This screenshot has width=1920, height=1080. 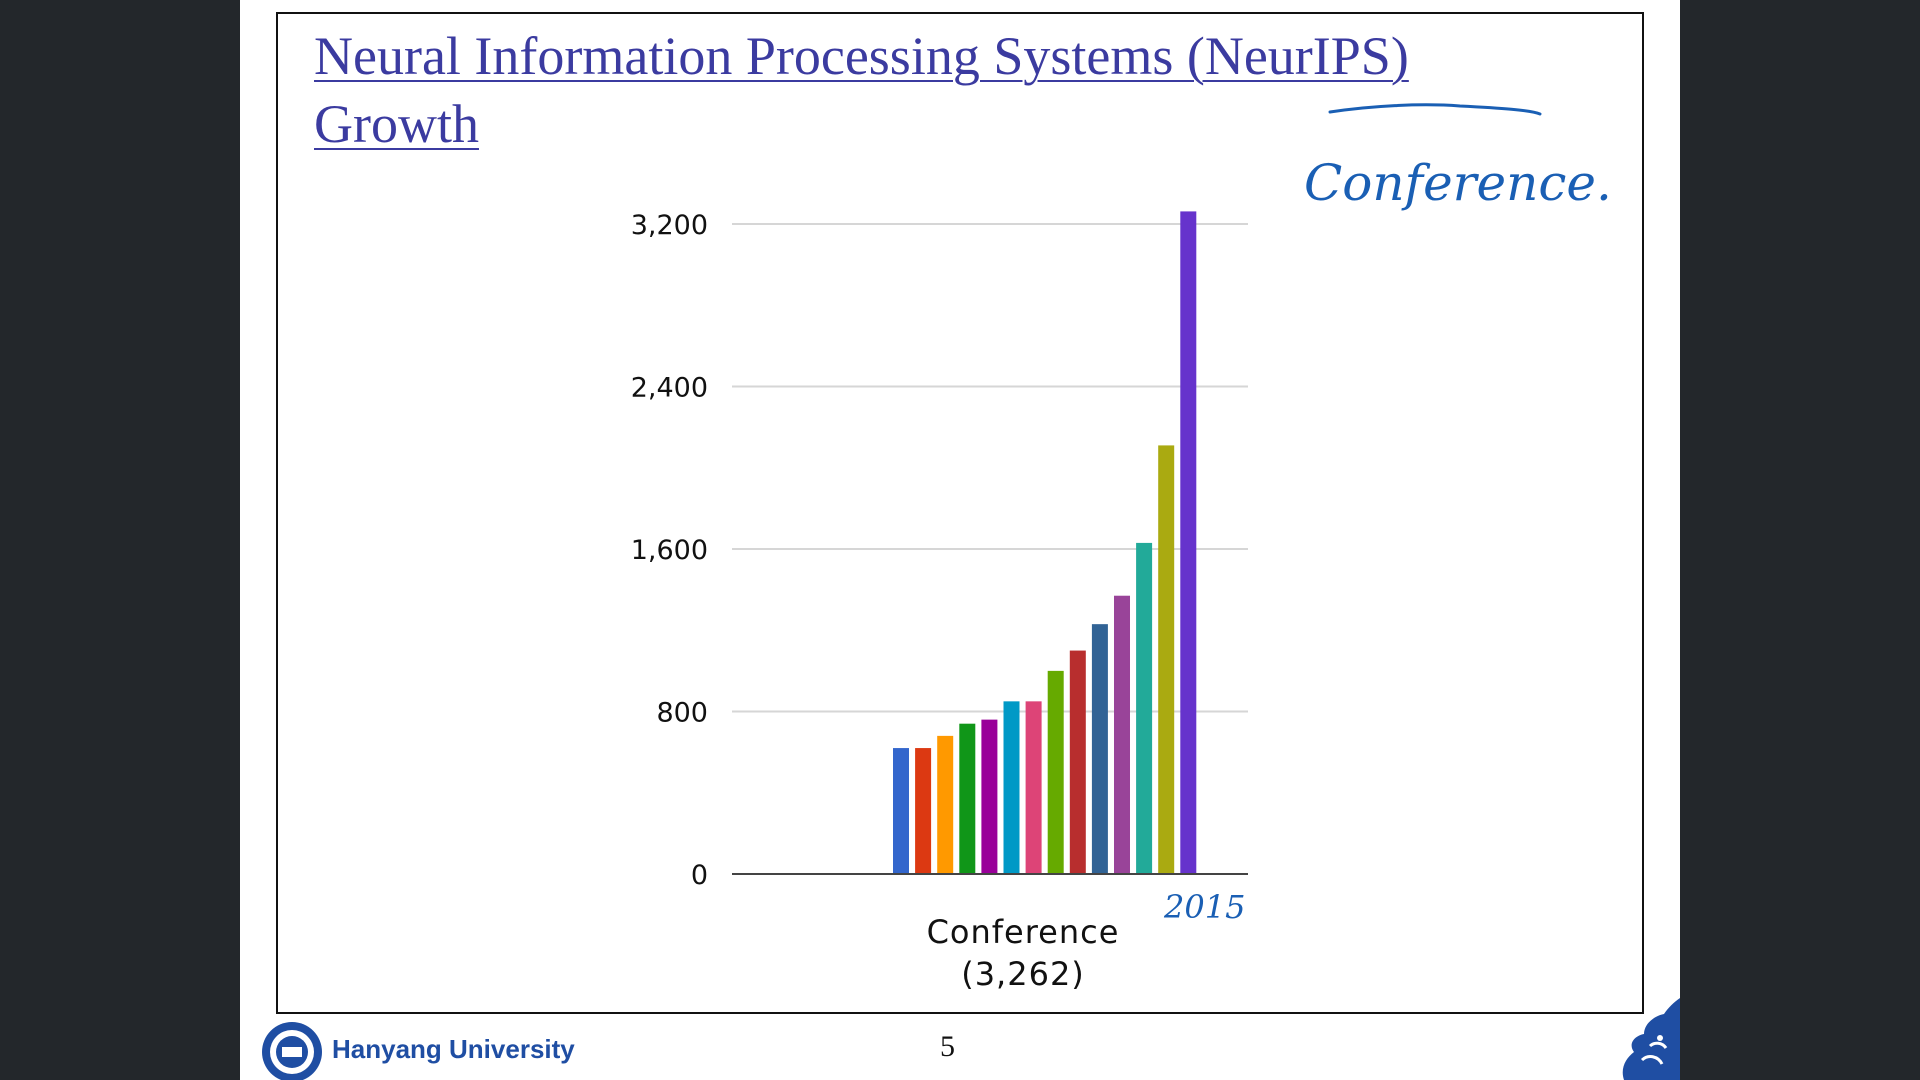 What do you see at coordinates (1023, 974) in the screenshot?
I see `category-label-line2: (3,262)` at bounding box center [1023, 974].